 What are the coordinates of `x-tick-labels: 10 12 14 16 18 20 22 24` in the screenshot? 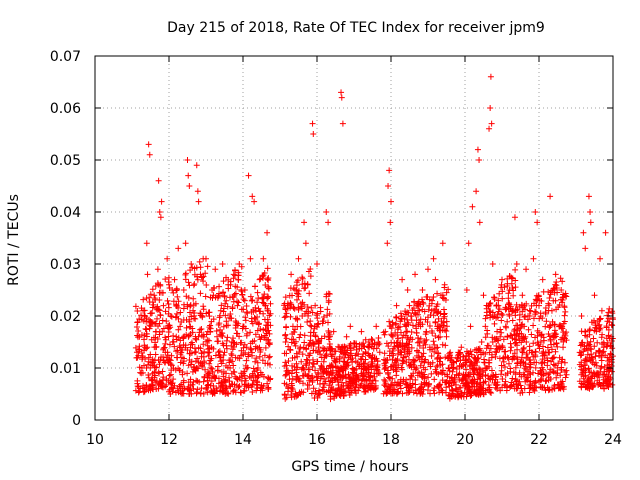 It's located at (354, 440).